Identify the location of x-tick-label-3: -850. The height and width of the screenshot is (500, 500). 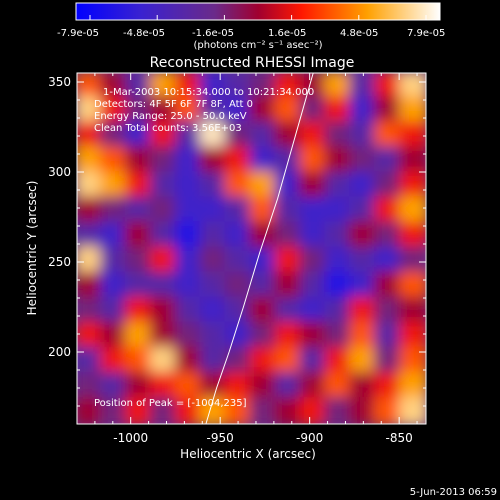
(399, 438).